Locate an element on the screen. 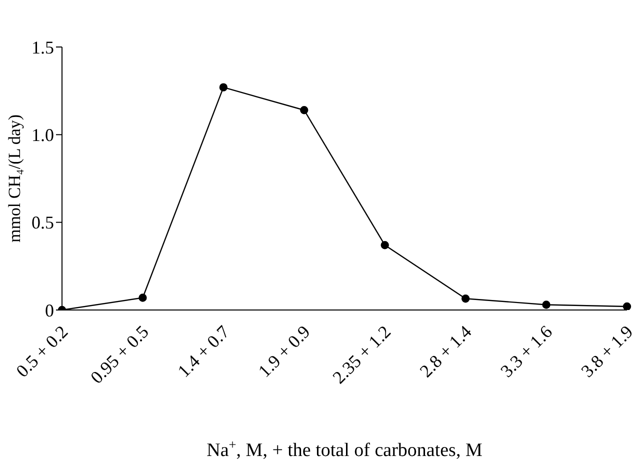 Image resolution: width=639 pixels, height=466 pixels. x-tick-label: 1.9 + 0.9 is located at coordinates (284, 352).